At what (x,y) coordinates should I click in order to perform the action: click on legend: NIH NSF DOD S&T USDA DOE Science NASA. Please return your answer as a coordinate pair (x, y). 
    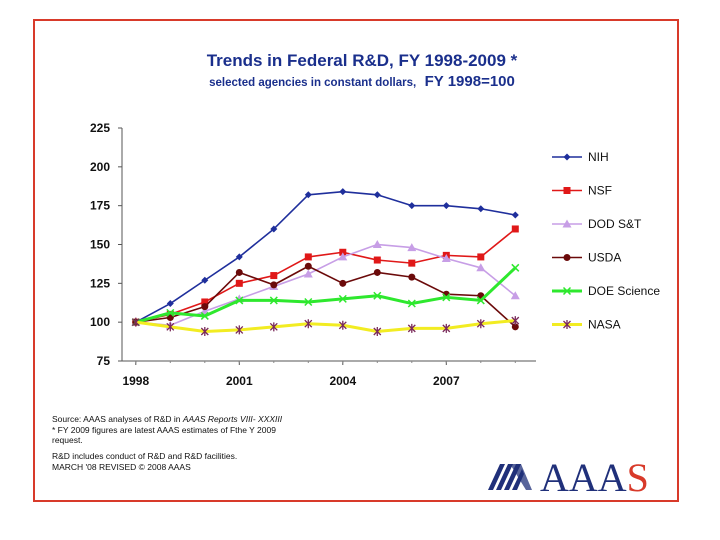
    Looking at the image, I should click on (606, 241).